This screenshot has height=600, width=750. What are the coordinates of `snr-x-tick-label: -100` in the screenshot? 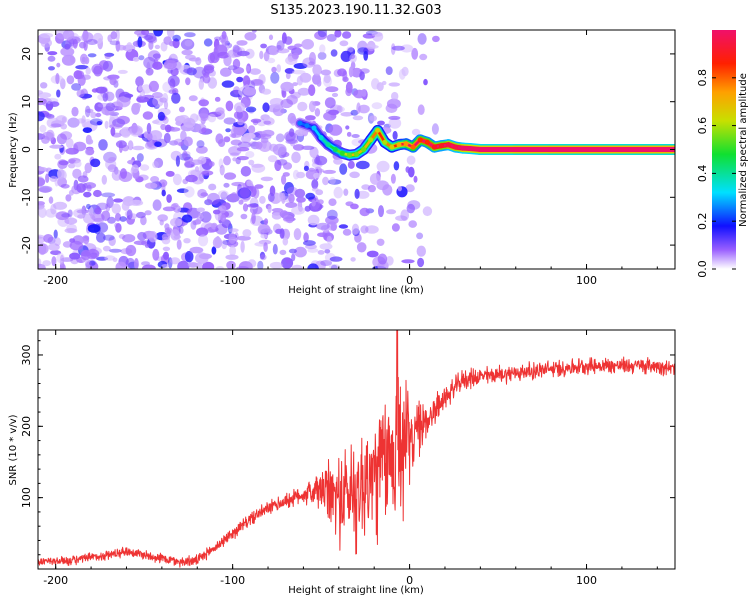 It's located at (232, 580).